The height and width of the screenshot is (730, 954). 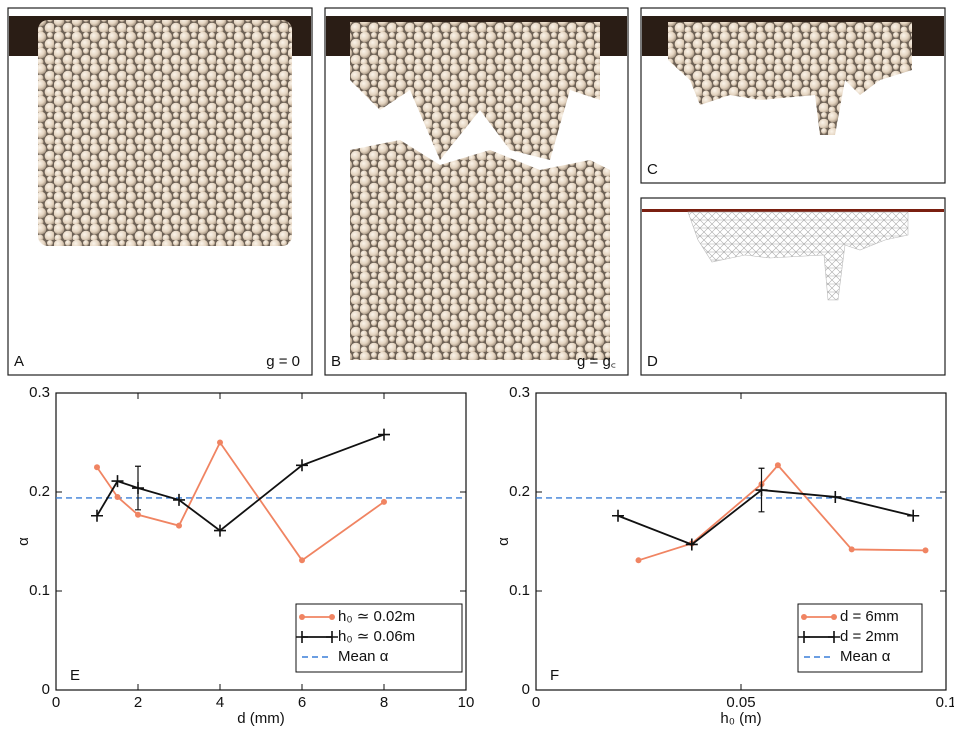 What do you see at coordinates (793, 210) in the screenshot?
I see `plate` at bounding box center [793, 210].